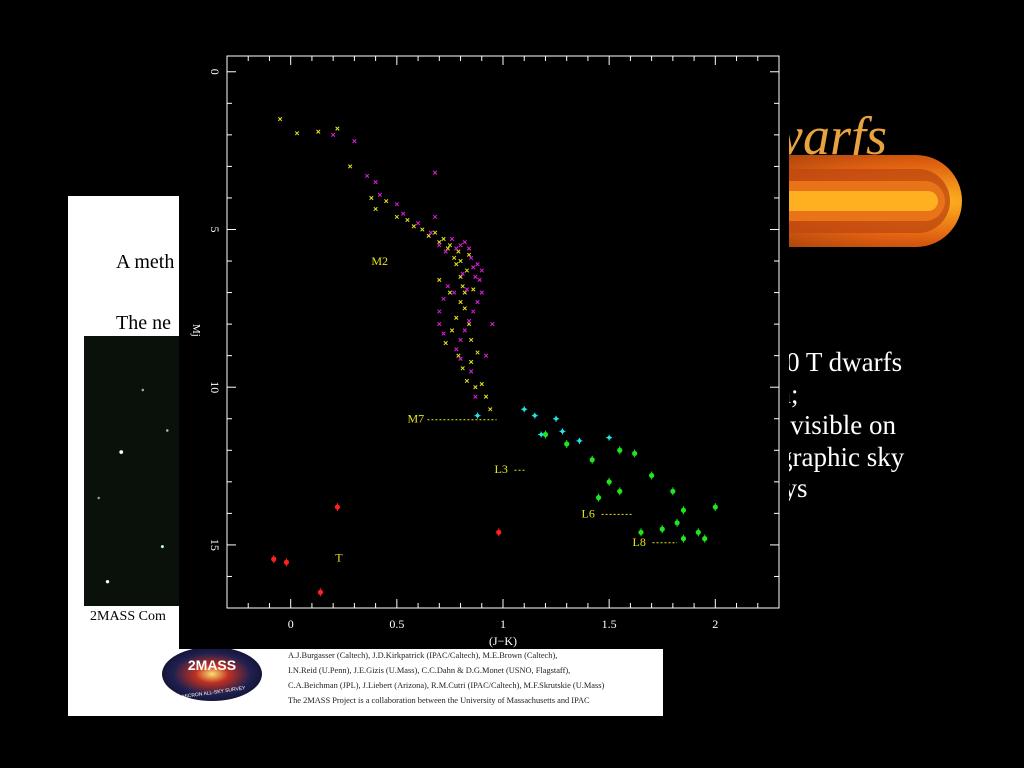  What do you see at coordinates (143, 323) in the screenshot?
I see `poster-text-line-2: The ne` at bounding box center [143, 323].